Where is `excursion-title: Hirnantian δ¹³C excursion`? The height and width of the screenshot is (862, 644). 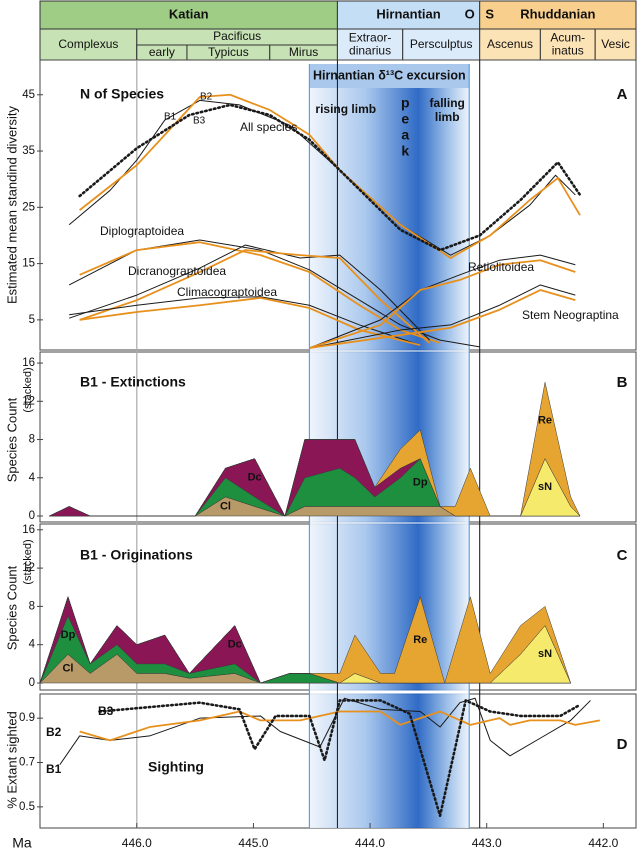
excursion-title: Hirnantian δ¹³C excursion is located at coordinates (389, 75).